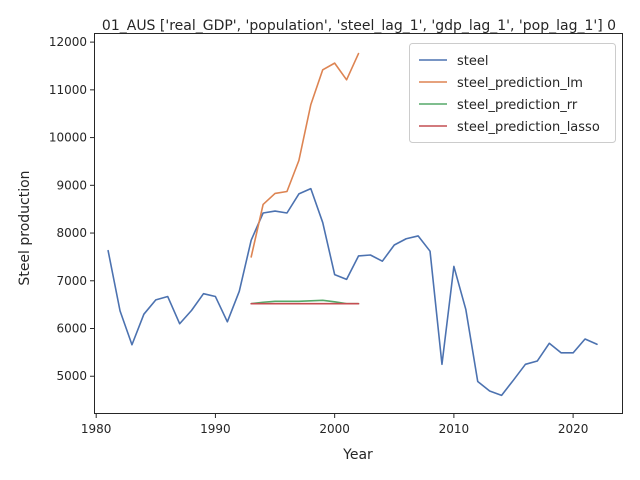  Describe the element at coordinates (68, 42) in the screenshot. I see `y-tick-label: 12000` at that location.